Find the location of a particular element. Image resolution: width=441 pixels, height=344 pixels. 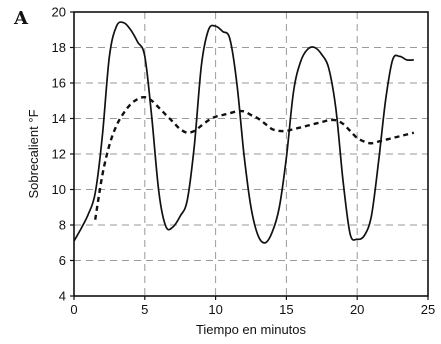

y-tick-label: 12 is located at coordinates (59, 154).